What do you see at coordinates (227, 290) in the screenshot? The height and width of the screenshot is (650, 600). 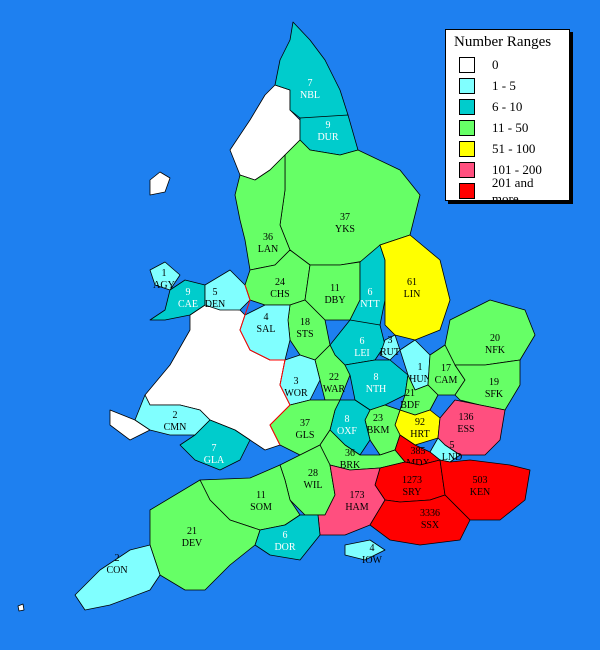 I see `county-den` at bounding box center [227, 290].